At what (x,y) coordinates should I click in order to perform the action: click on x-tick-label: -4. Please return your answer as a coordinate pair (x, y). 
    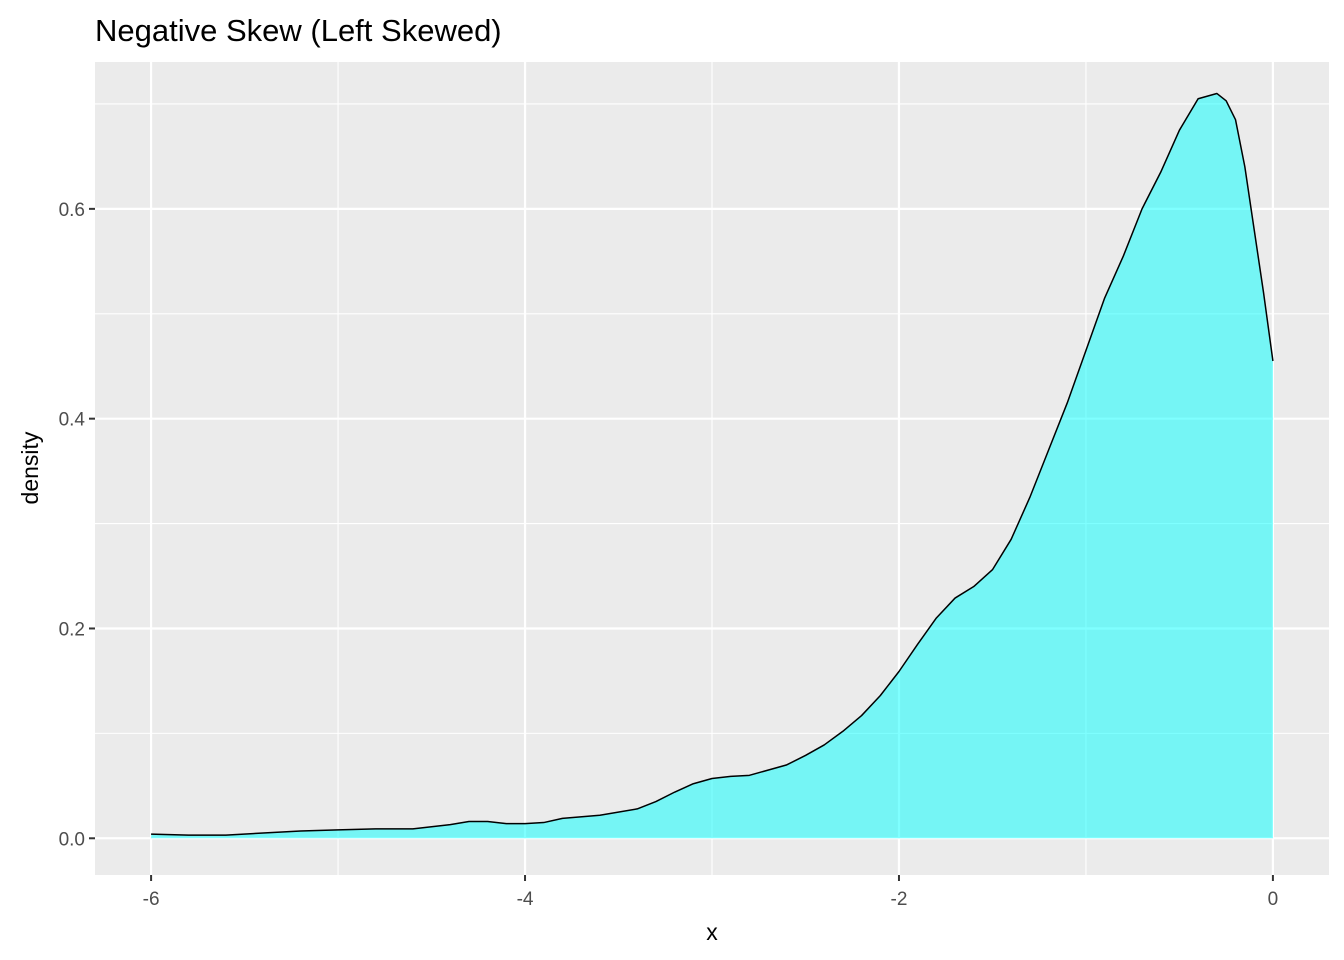
    Looking at the image, I should click on (525, 899).